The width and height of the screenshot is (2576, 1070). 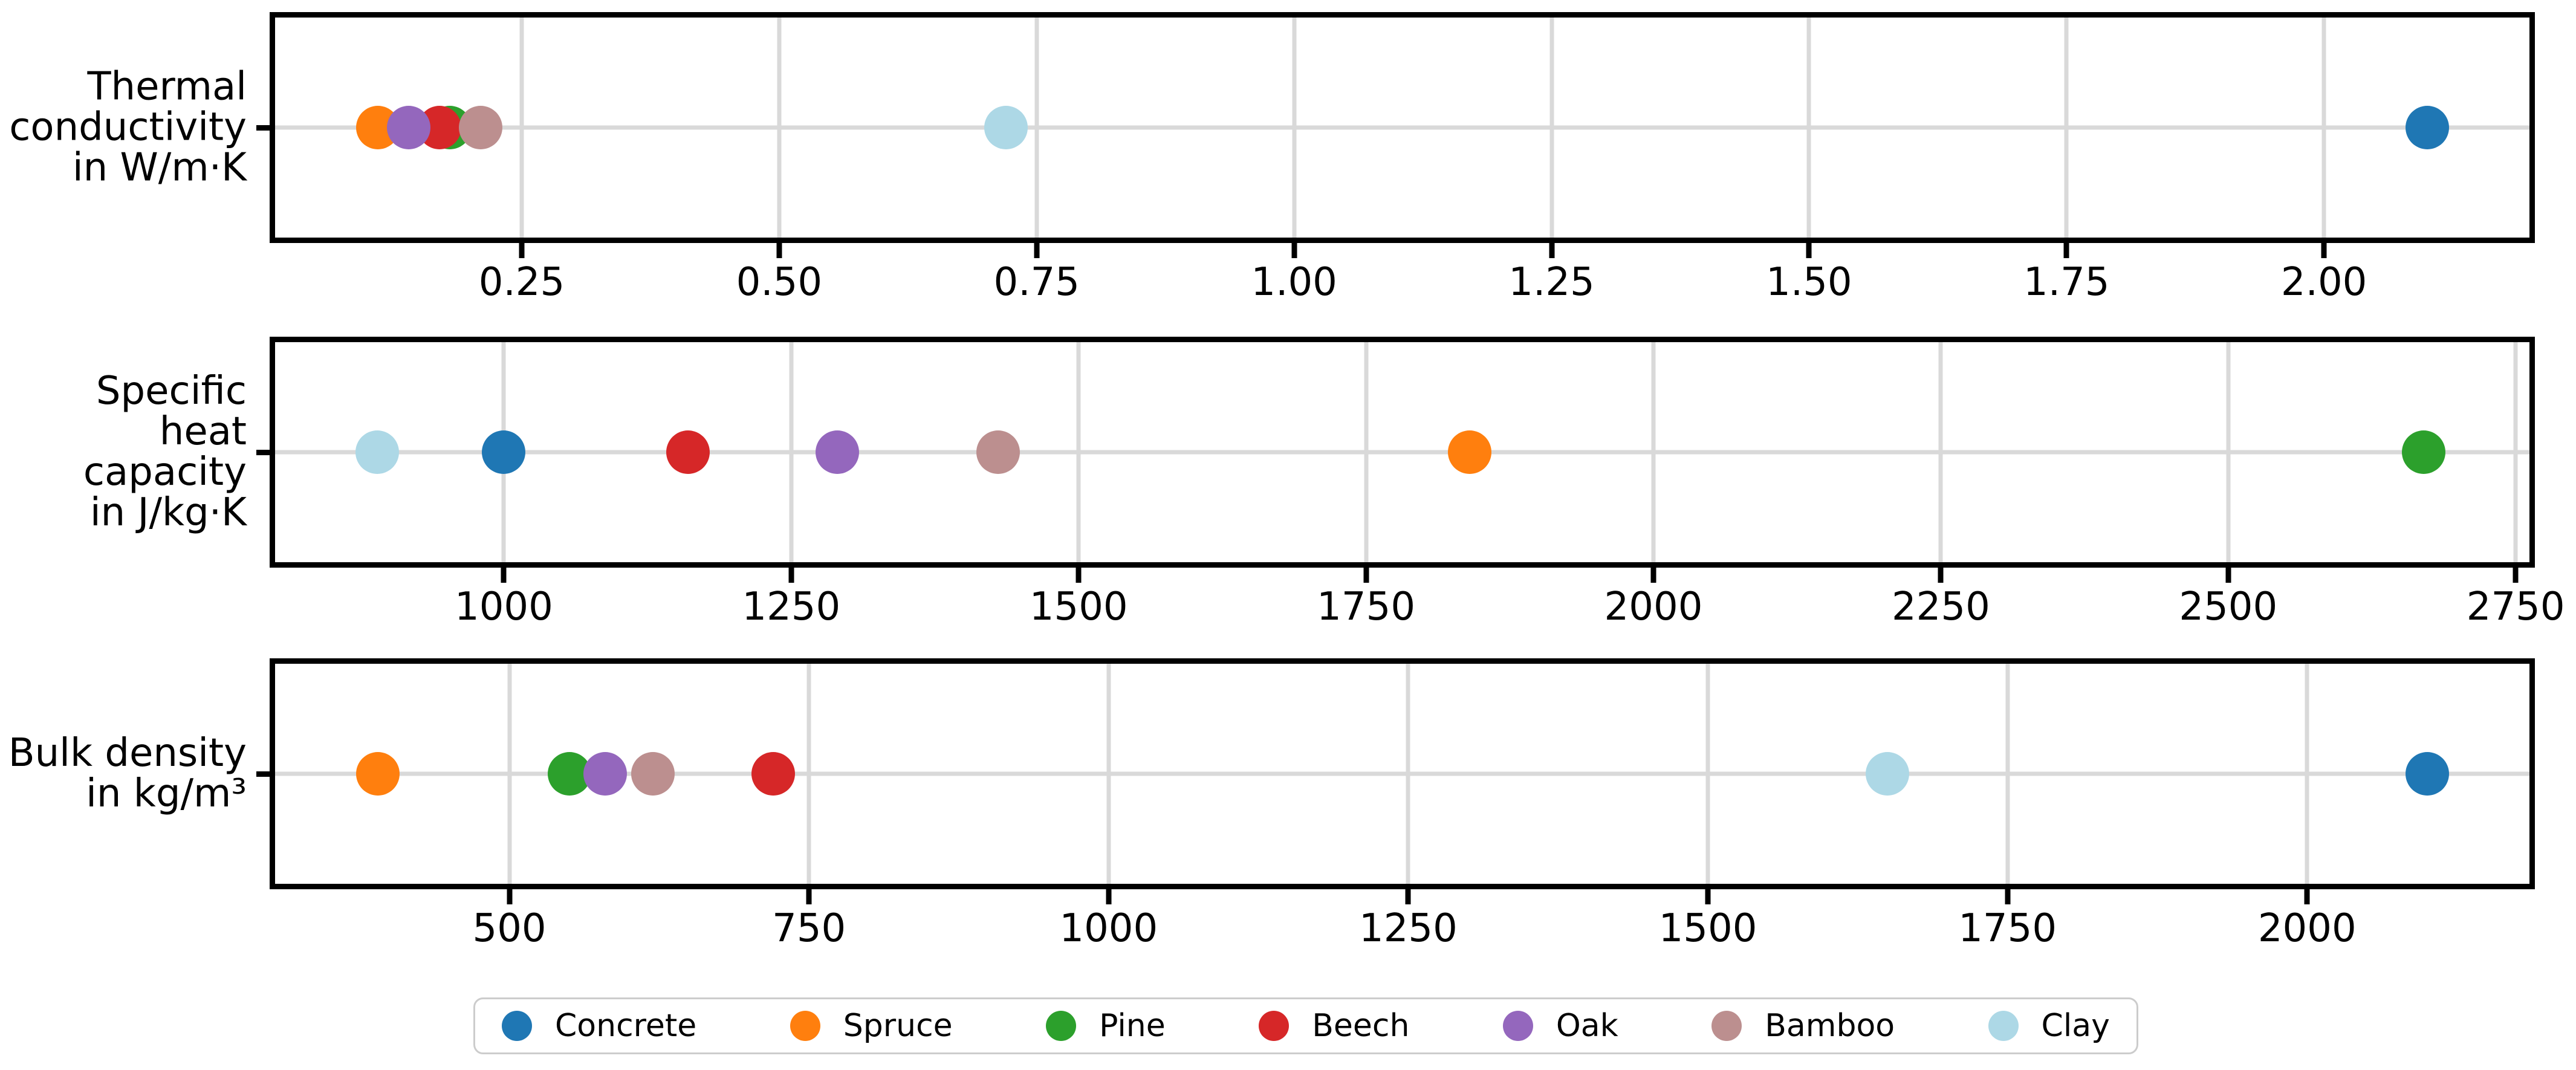 I want to click on legend-item-oak: Oak, so click(x=1560, y=1026).